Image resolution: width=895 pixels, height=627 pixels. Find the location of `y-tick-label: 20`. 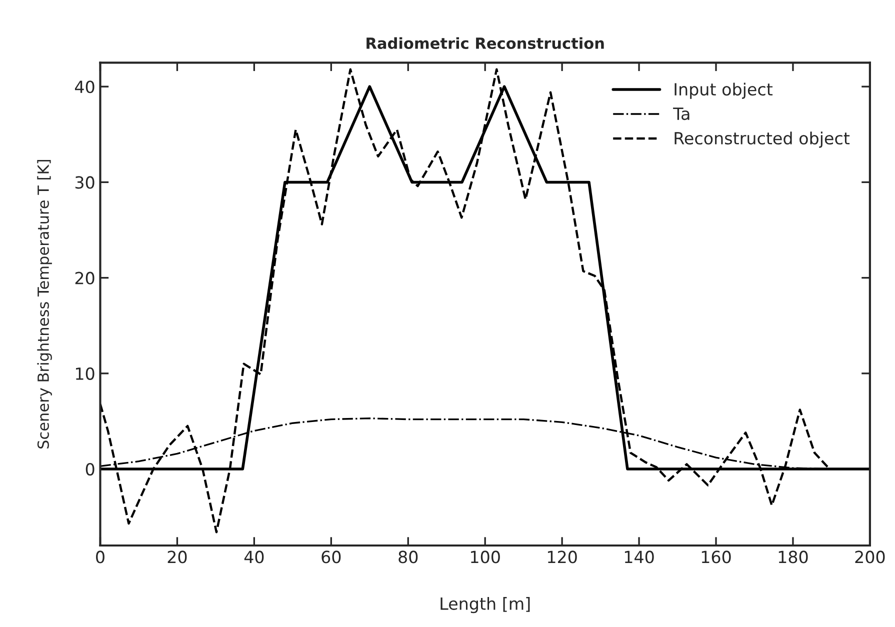

y-tick-label: 20 is located at coordinates (84, 278).